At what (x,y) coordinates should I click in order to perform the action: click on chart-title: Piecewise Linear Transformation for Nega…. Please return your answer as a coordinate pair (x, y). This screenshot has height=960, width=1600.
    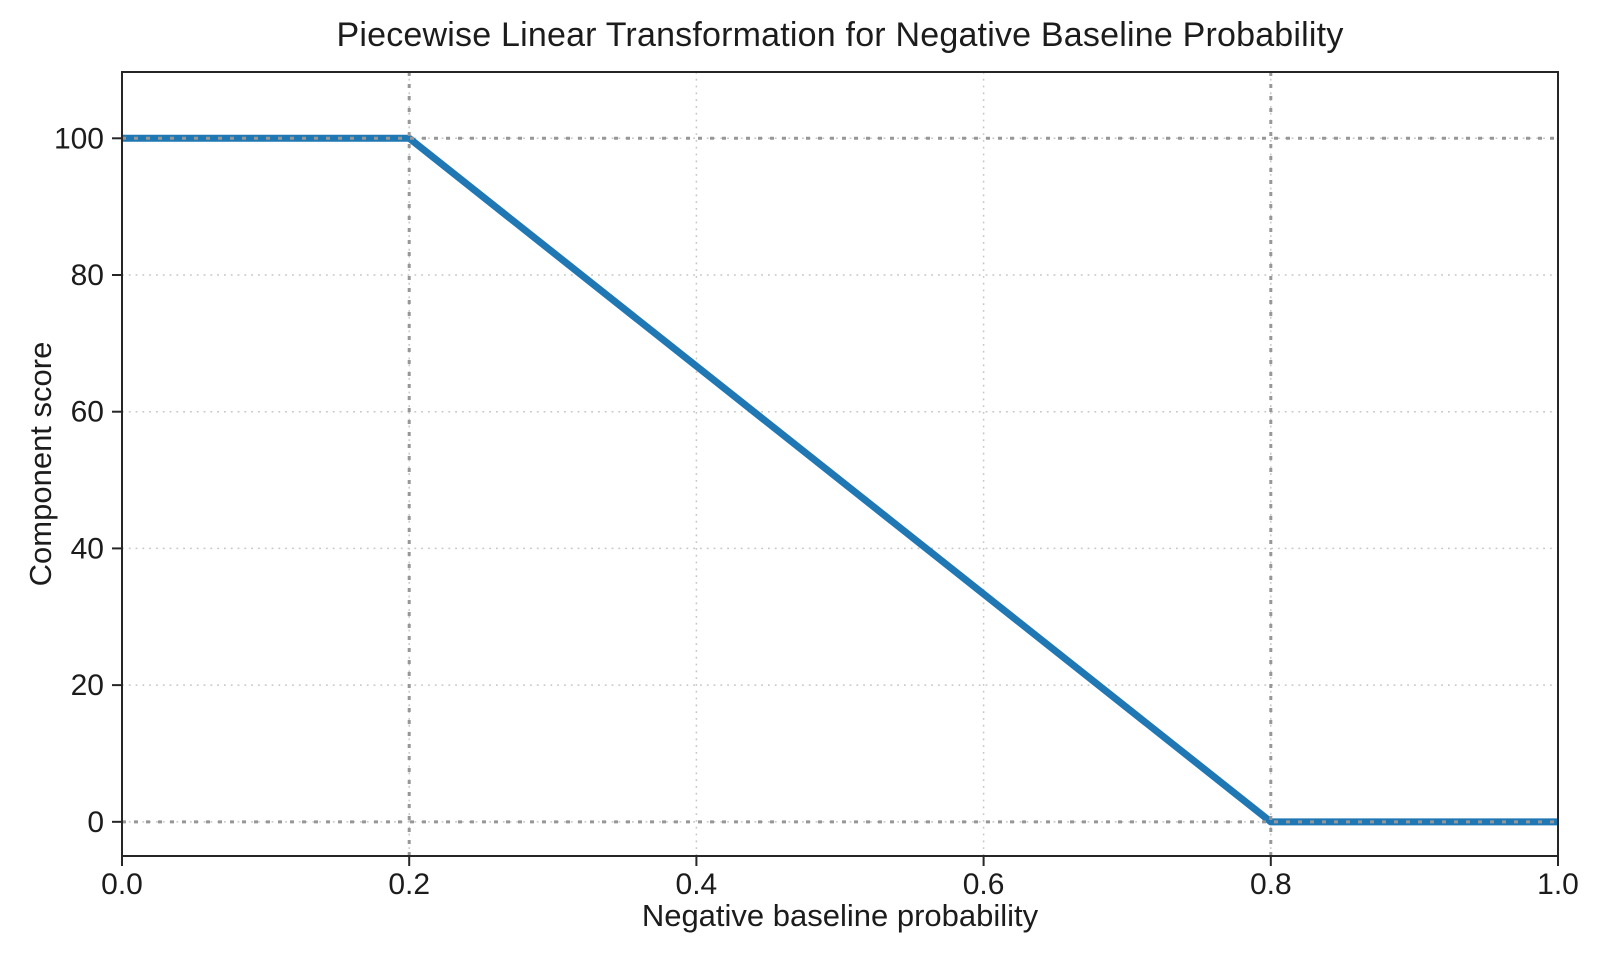
    Looking at the image, I should click on (840, 35).